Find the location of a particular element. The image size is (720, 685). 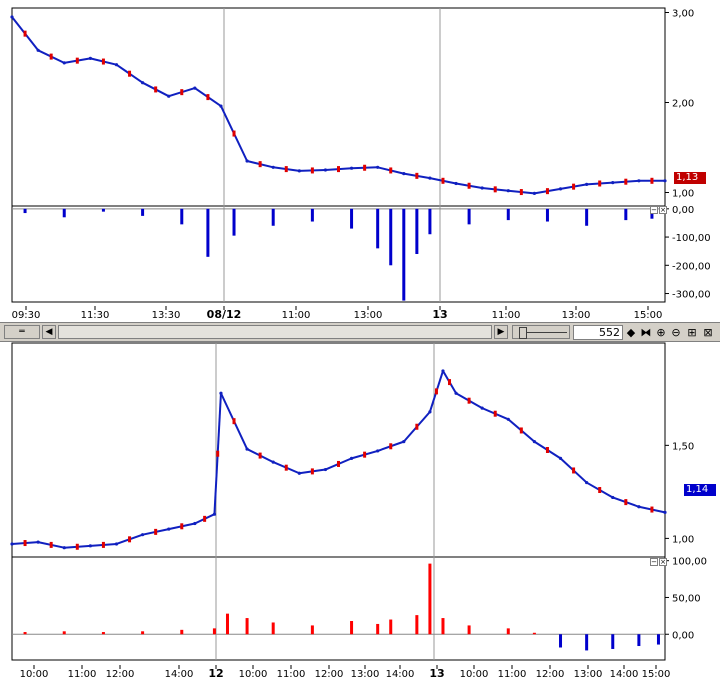

fit-end-icon: ⧓ is located at coordinates (646, 332).